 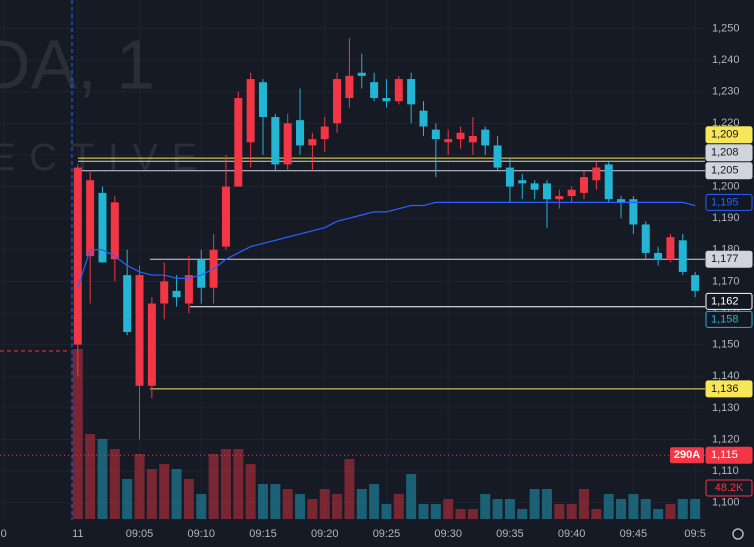 I want to click on y-tick-label: 1,220, so click(x=726, y=123).